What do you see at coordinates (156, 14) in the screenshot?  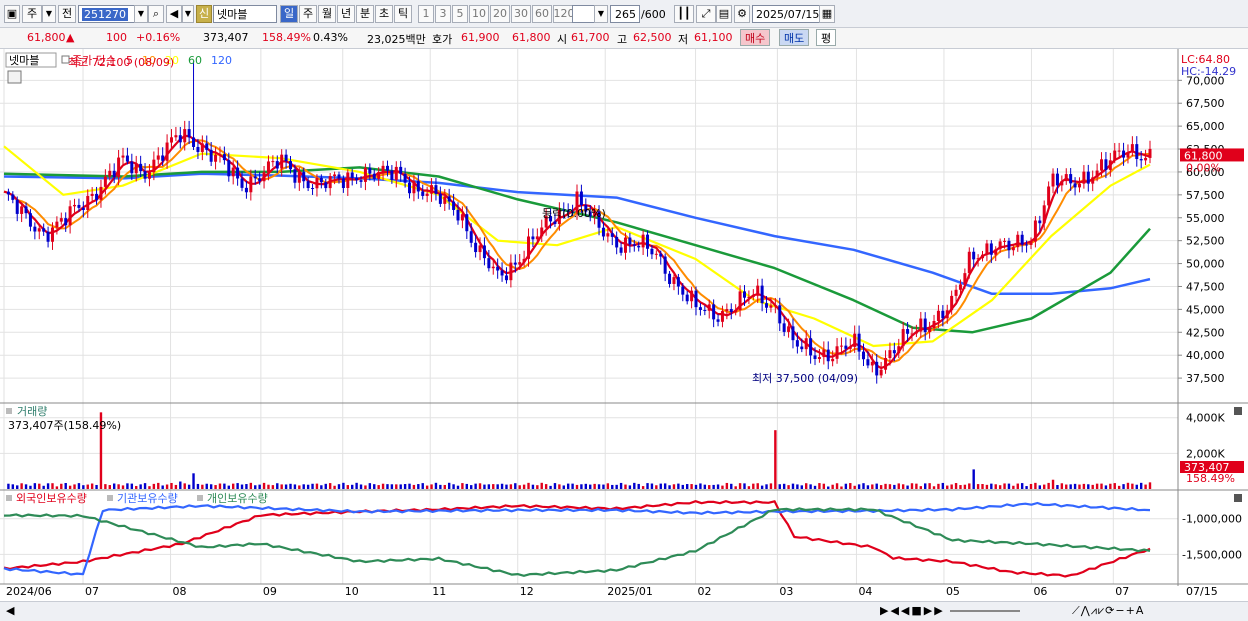 I see `search-icon: ⌕` at bounding box center [156, 14].